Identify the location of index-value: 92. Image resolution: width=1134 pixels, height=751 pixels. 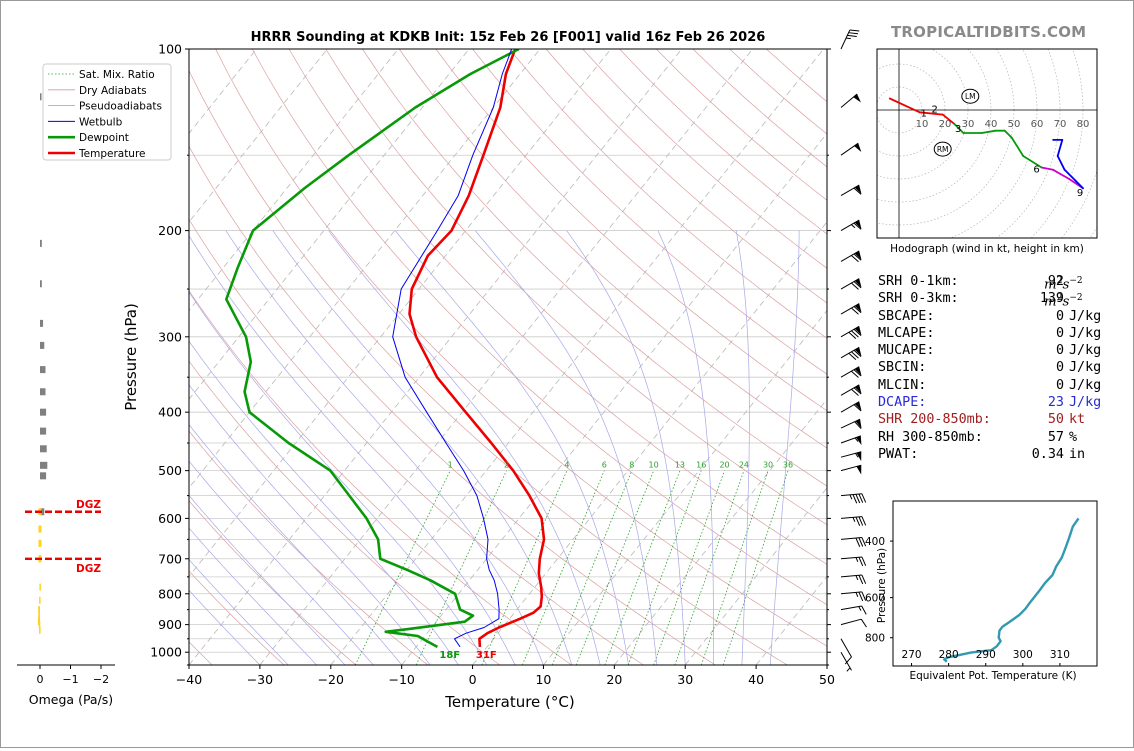
(1055, 281).